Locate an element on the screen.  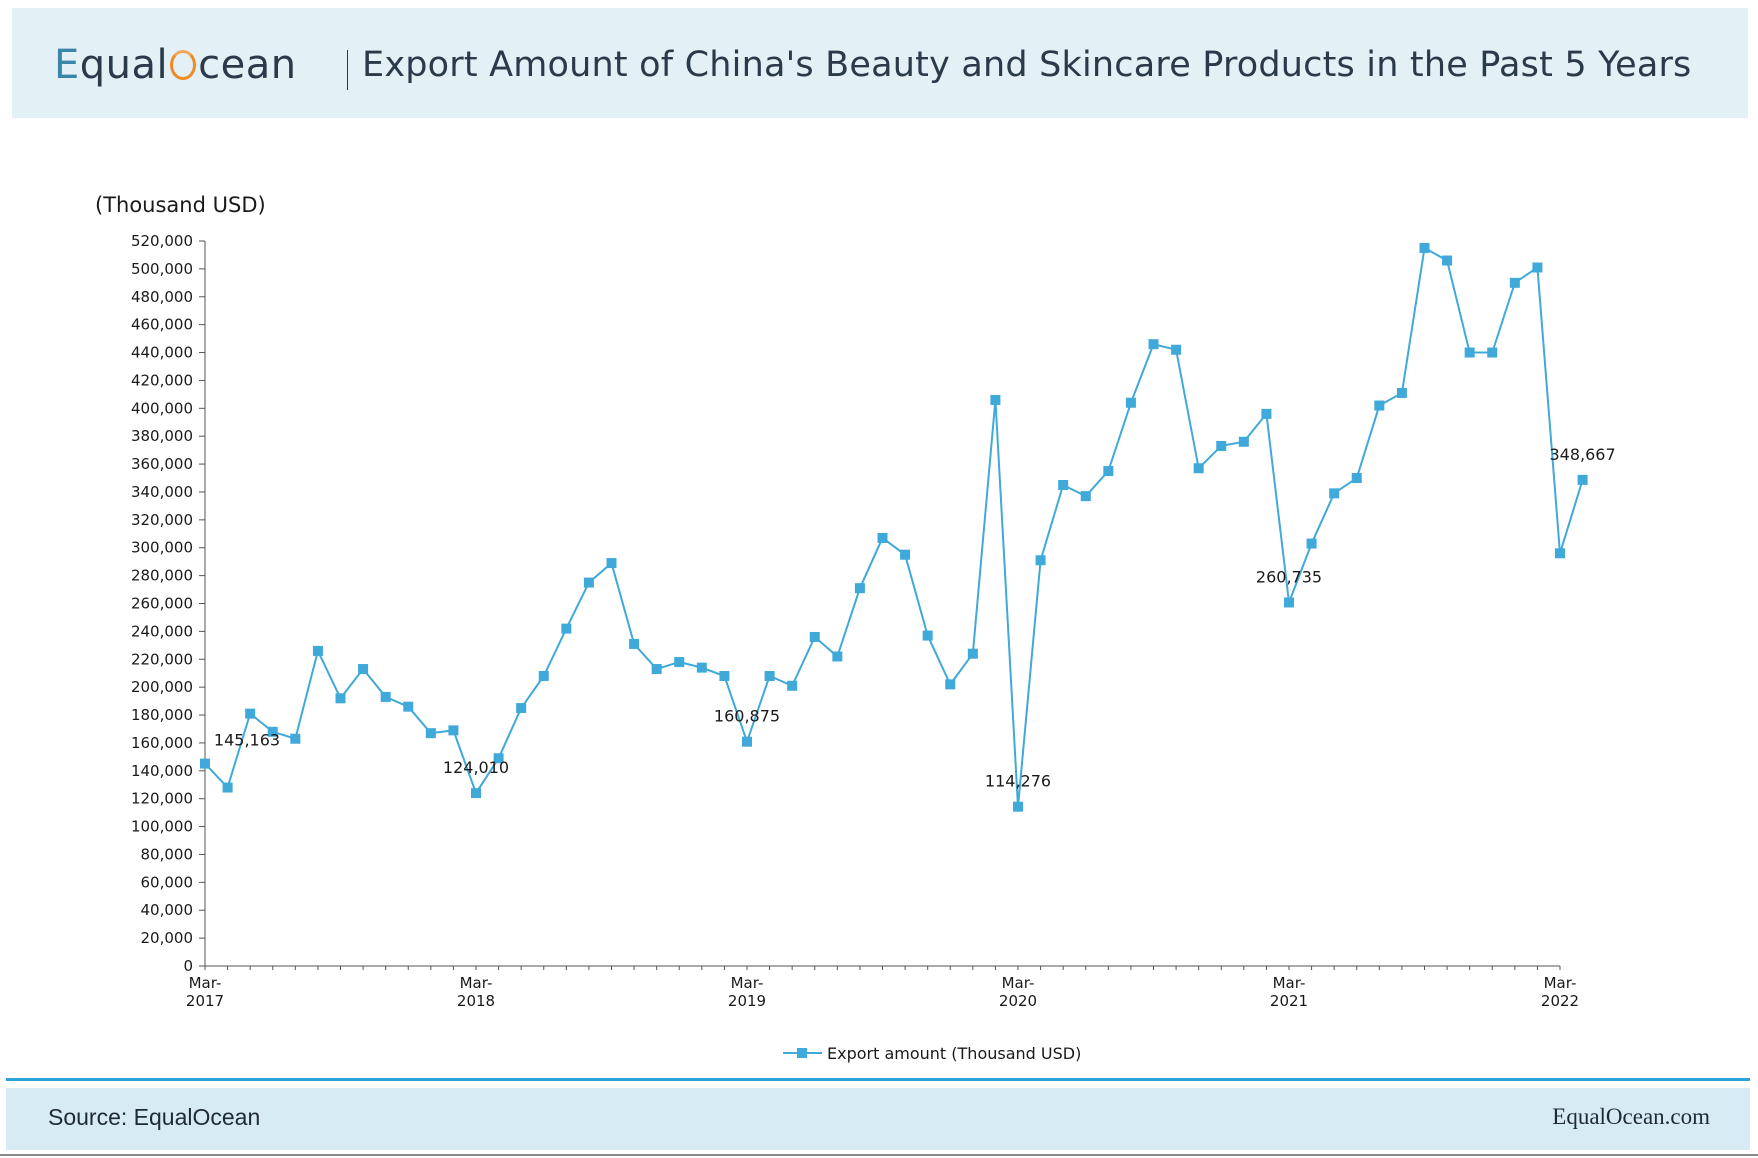
y-tick-label: 400,000 is located at coordinates (162, 408).